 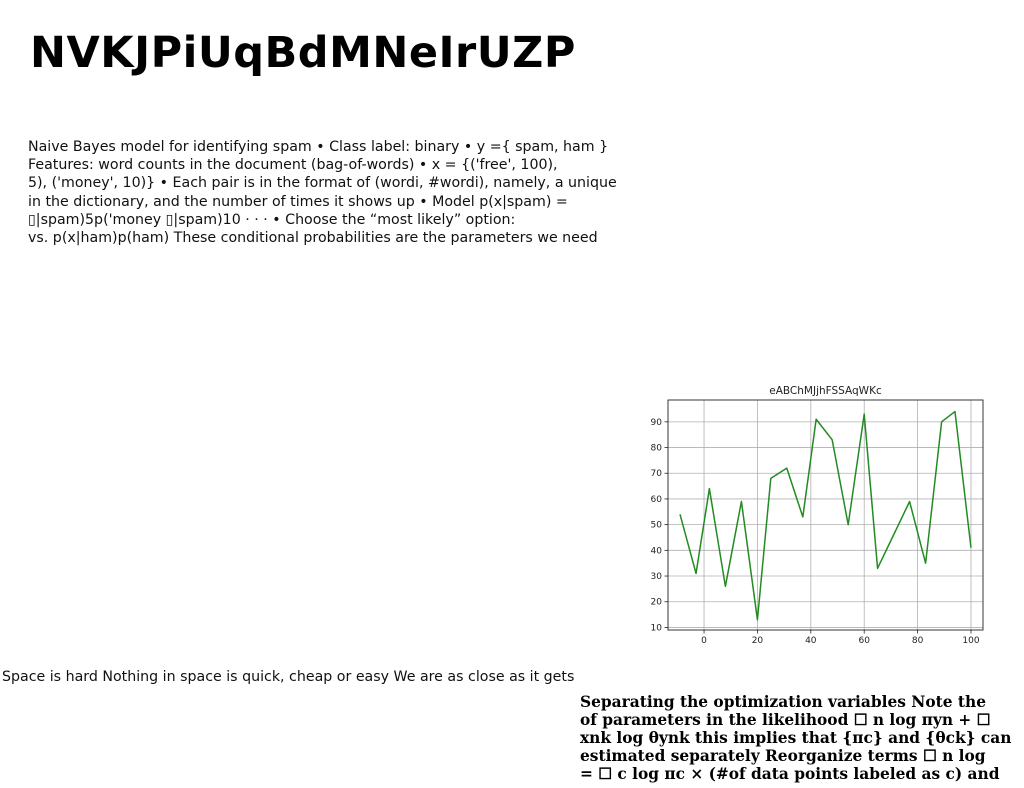 What do you see at coordinates (657, 526) in the screenshot?
I see `y-tick-label: 50` at bounding box center [657, 526].